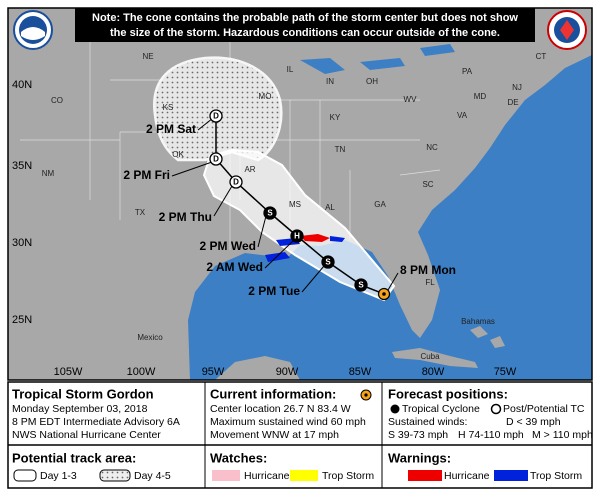 This screenshot has height=492, width=600. What do you see at coordinates (372, 81) in the screenshot?
I see `place-label: OH` at bounding box center [372, 81].